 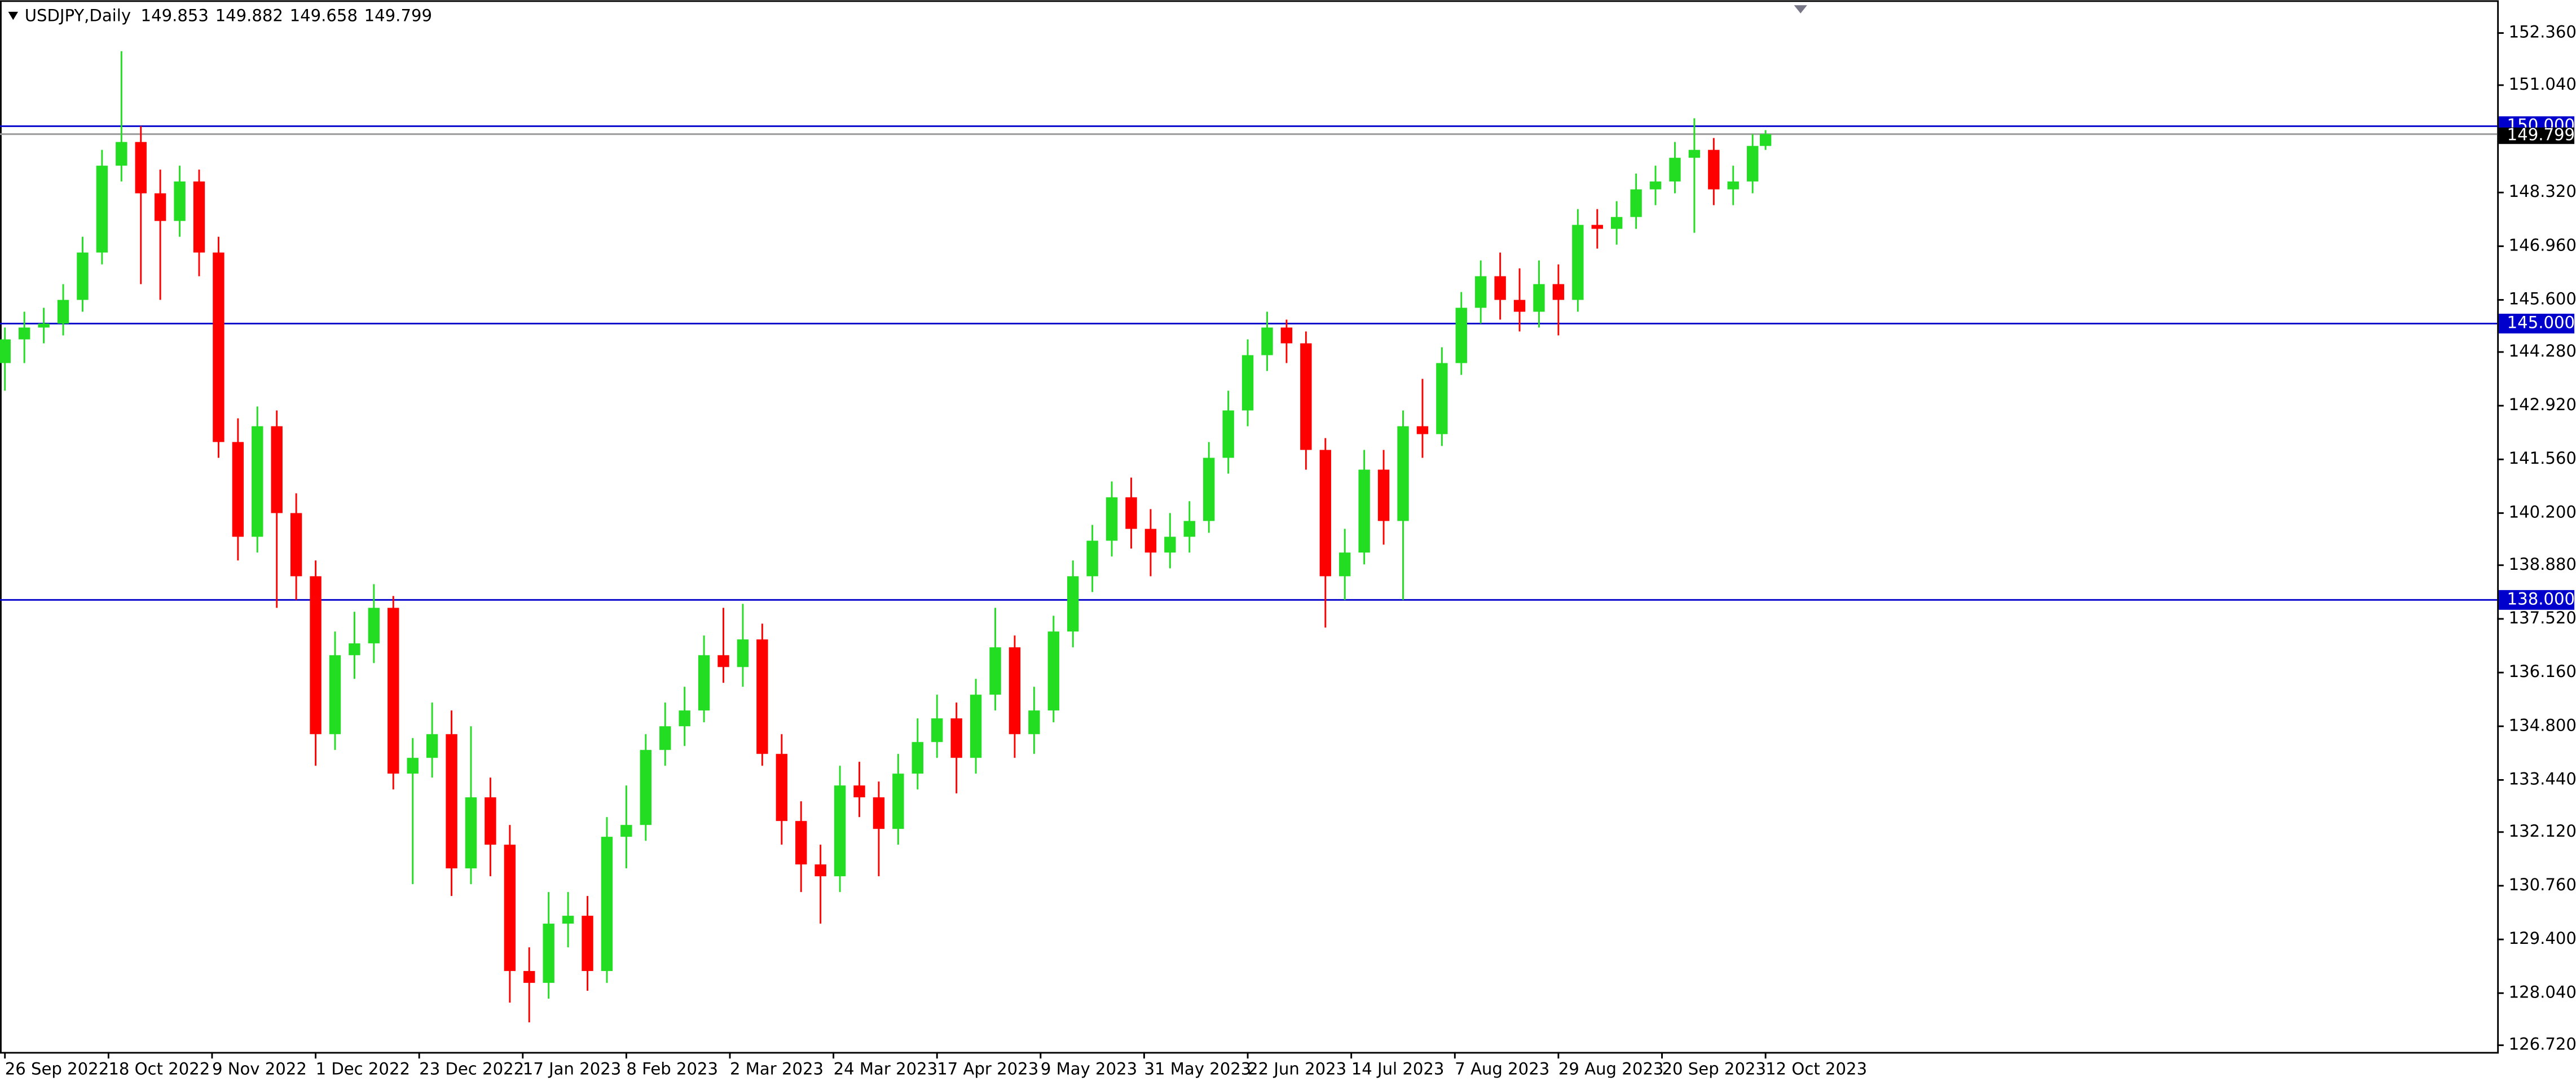 I want to click on x-tick-label: 7 Aug 2023, so click(x=1502, y=1069).